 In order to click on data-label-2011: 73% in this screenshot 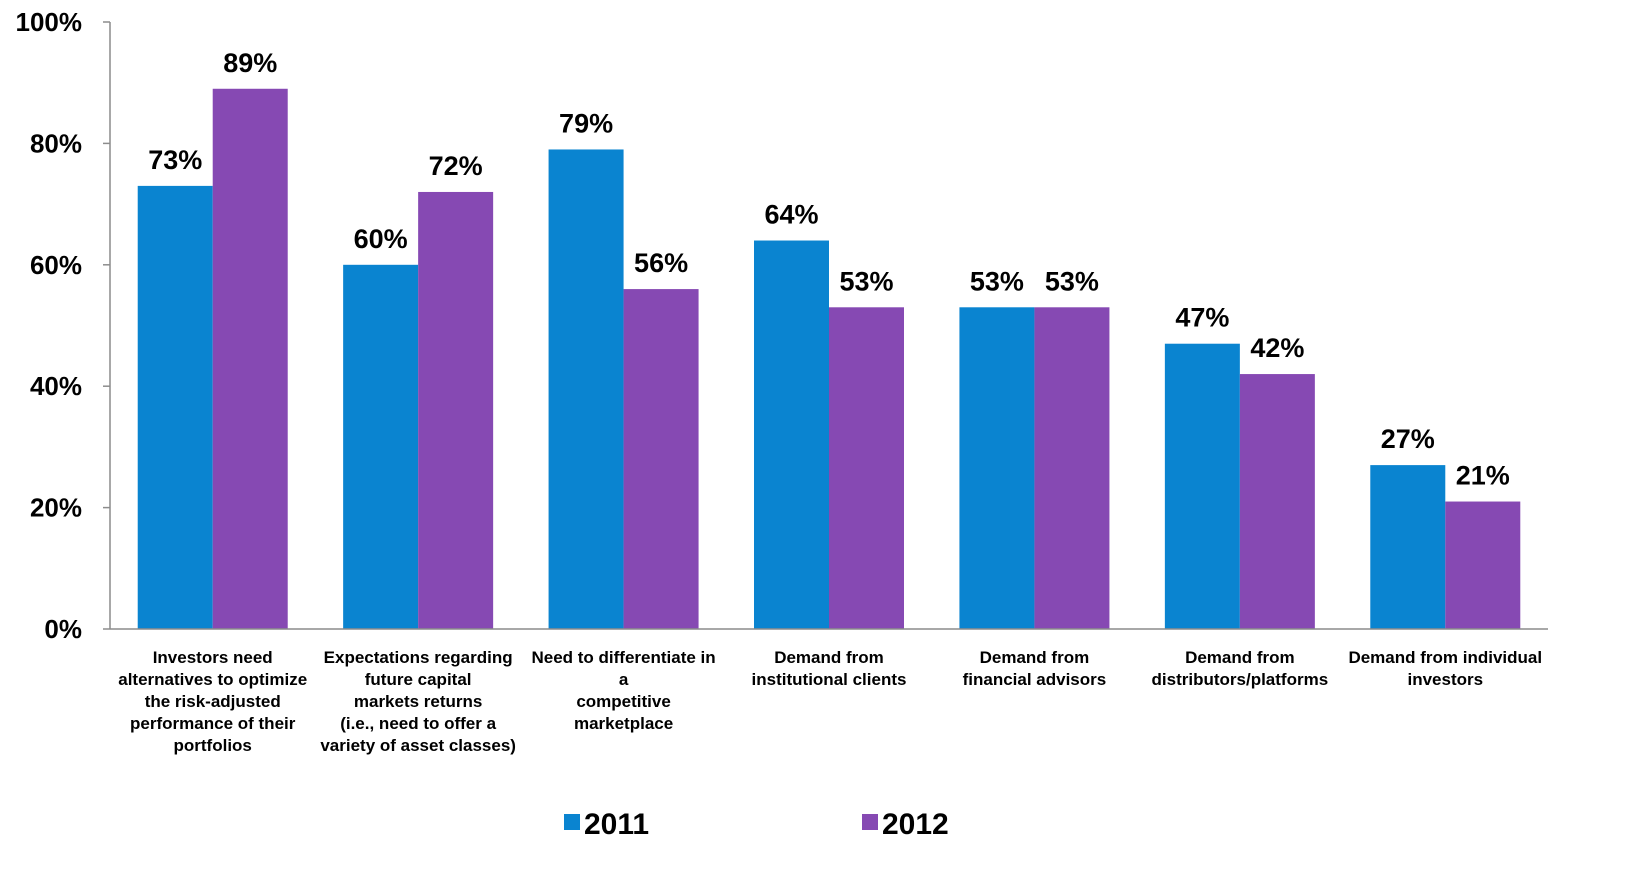, I will do `click(175, 160)`.